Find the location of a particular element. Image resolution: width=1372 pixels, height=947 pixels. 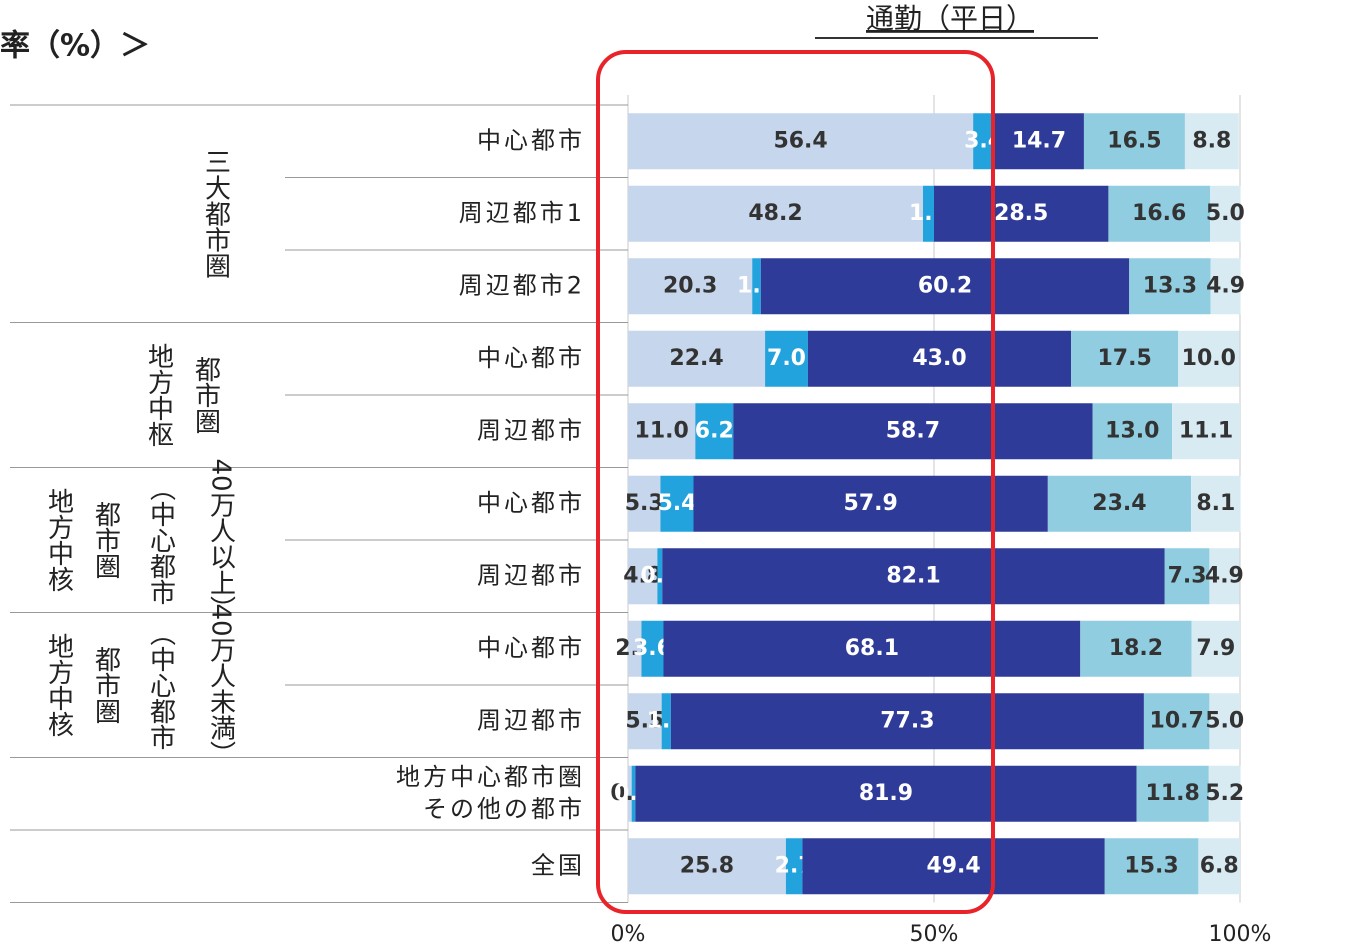

data-label: 68.1 is located at coordinates (872, 648).